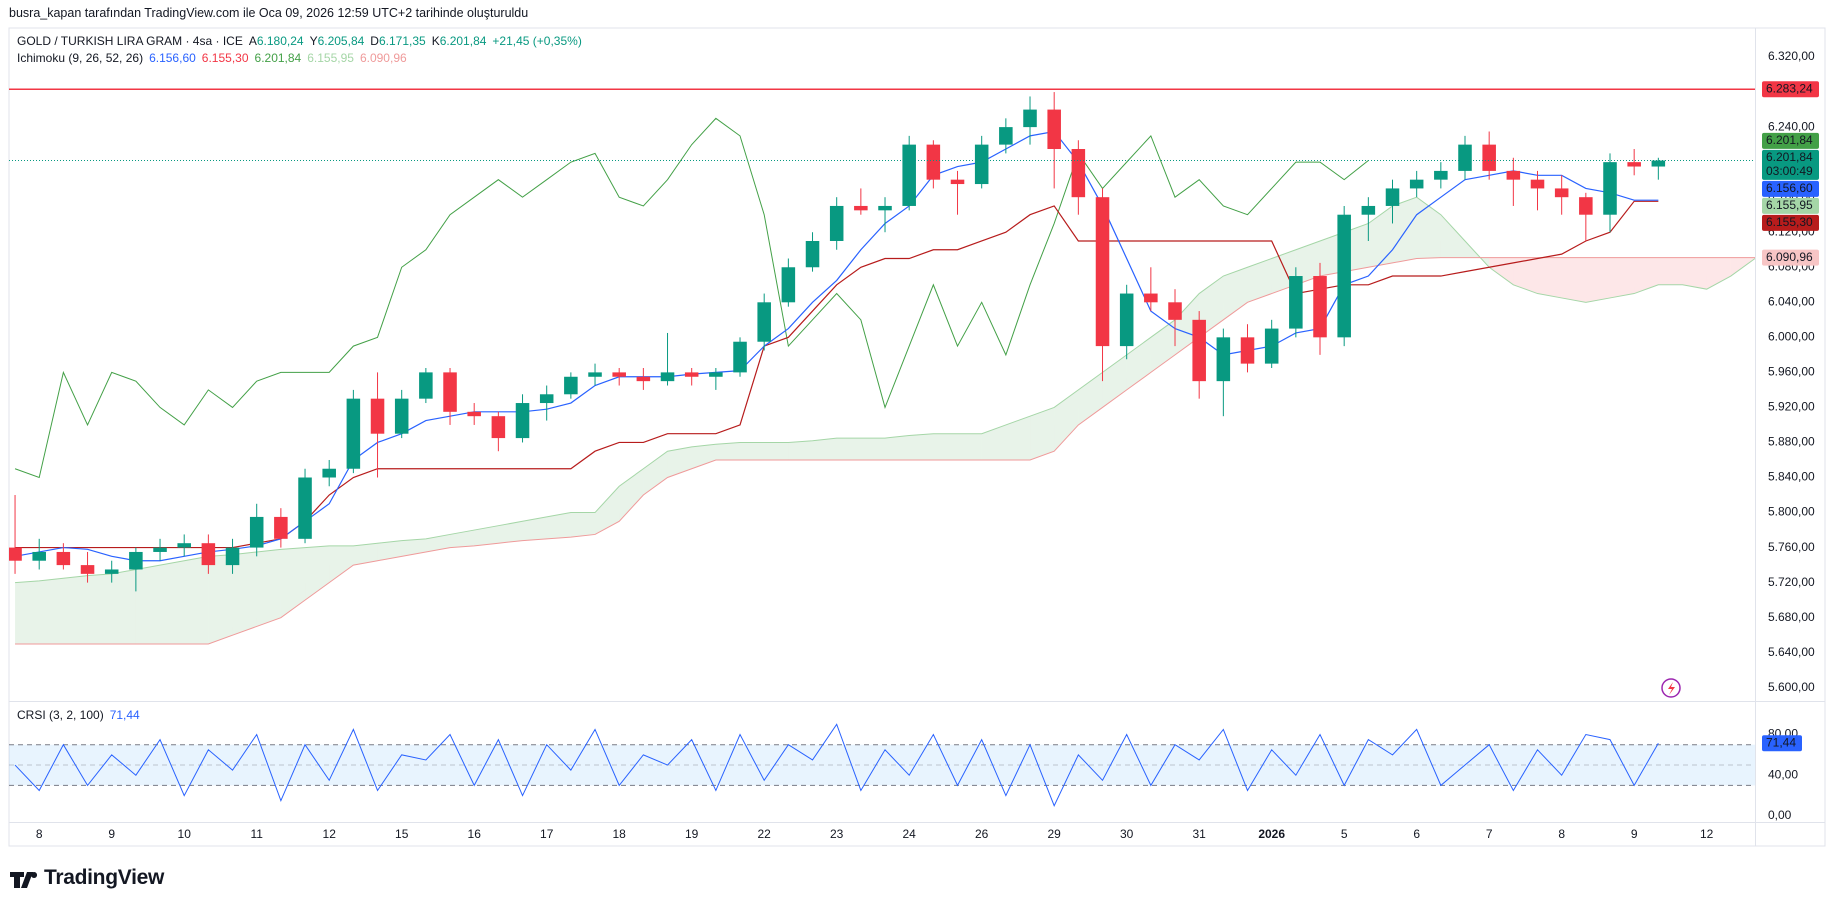  I want to click on y-tick-label: 5.720,00, so click(1791, 582).